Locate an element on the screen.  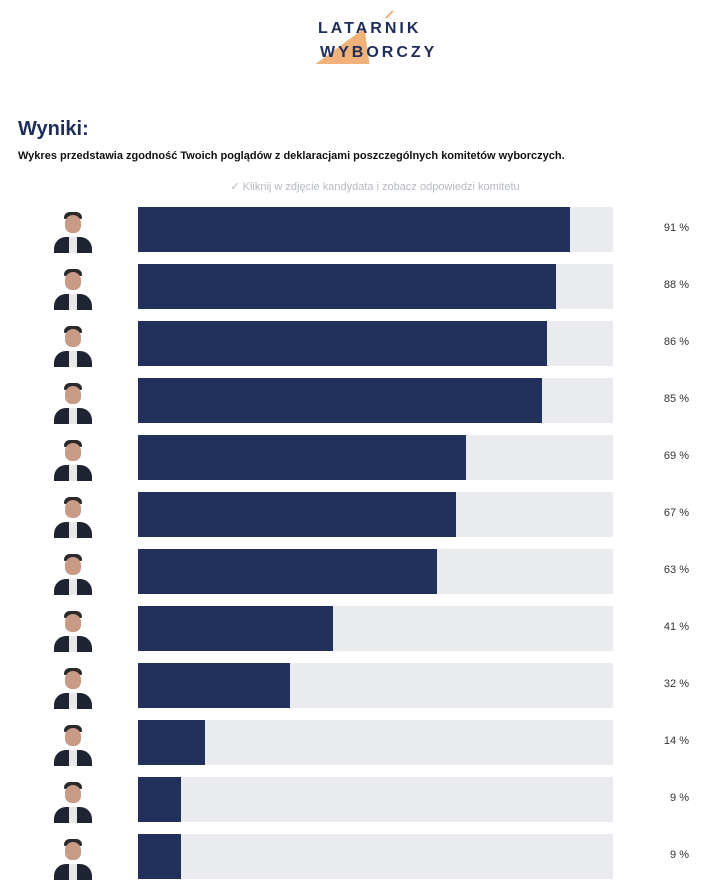
match-percentage: 67 % is located at coordinates (676, 513).